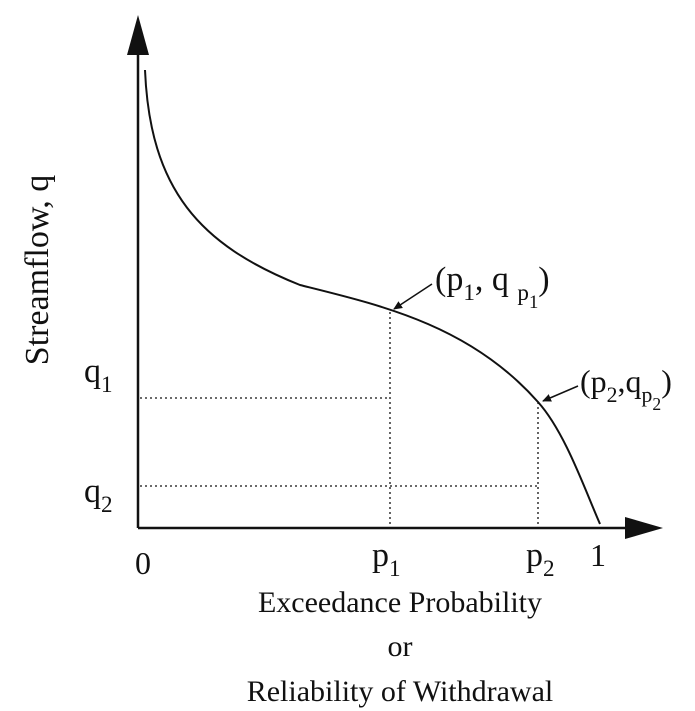 This screenshot has height=711, width=695. What do you see at coordinates (560, 393) in the screenshot?
I see `point2-arrow` at bounding box center [560, 393].